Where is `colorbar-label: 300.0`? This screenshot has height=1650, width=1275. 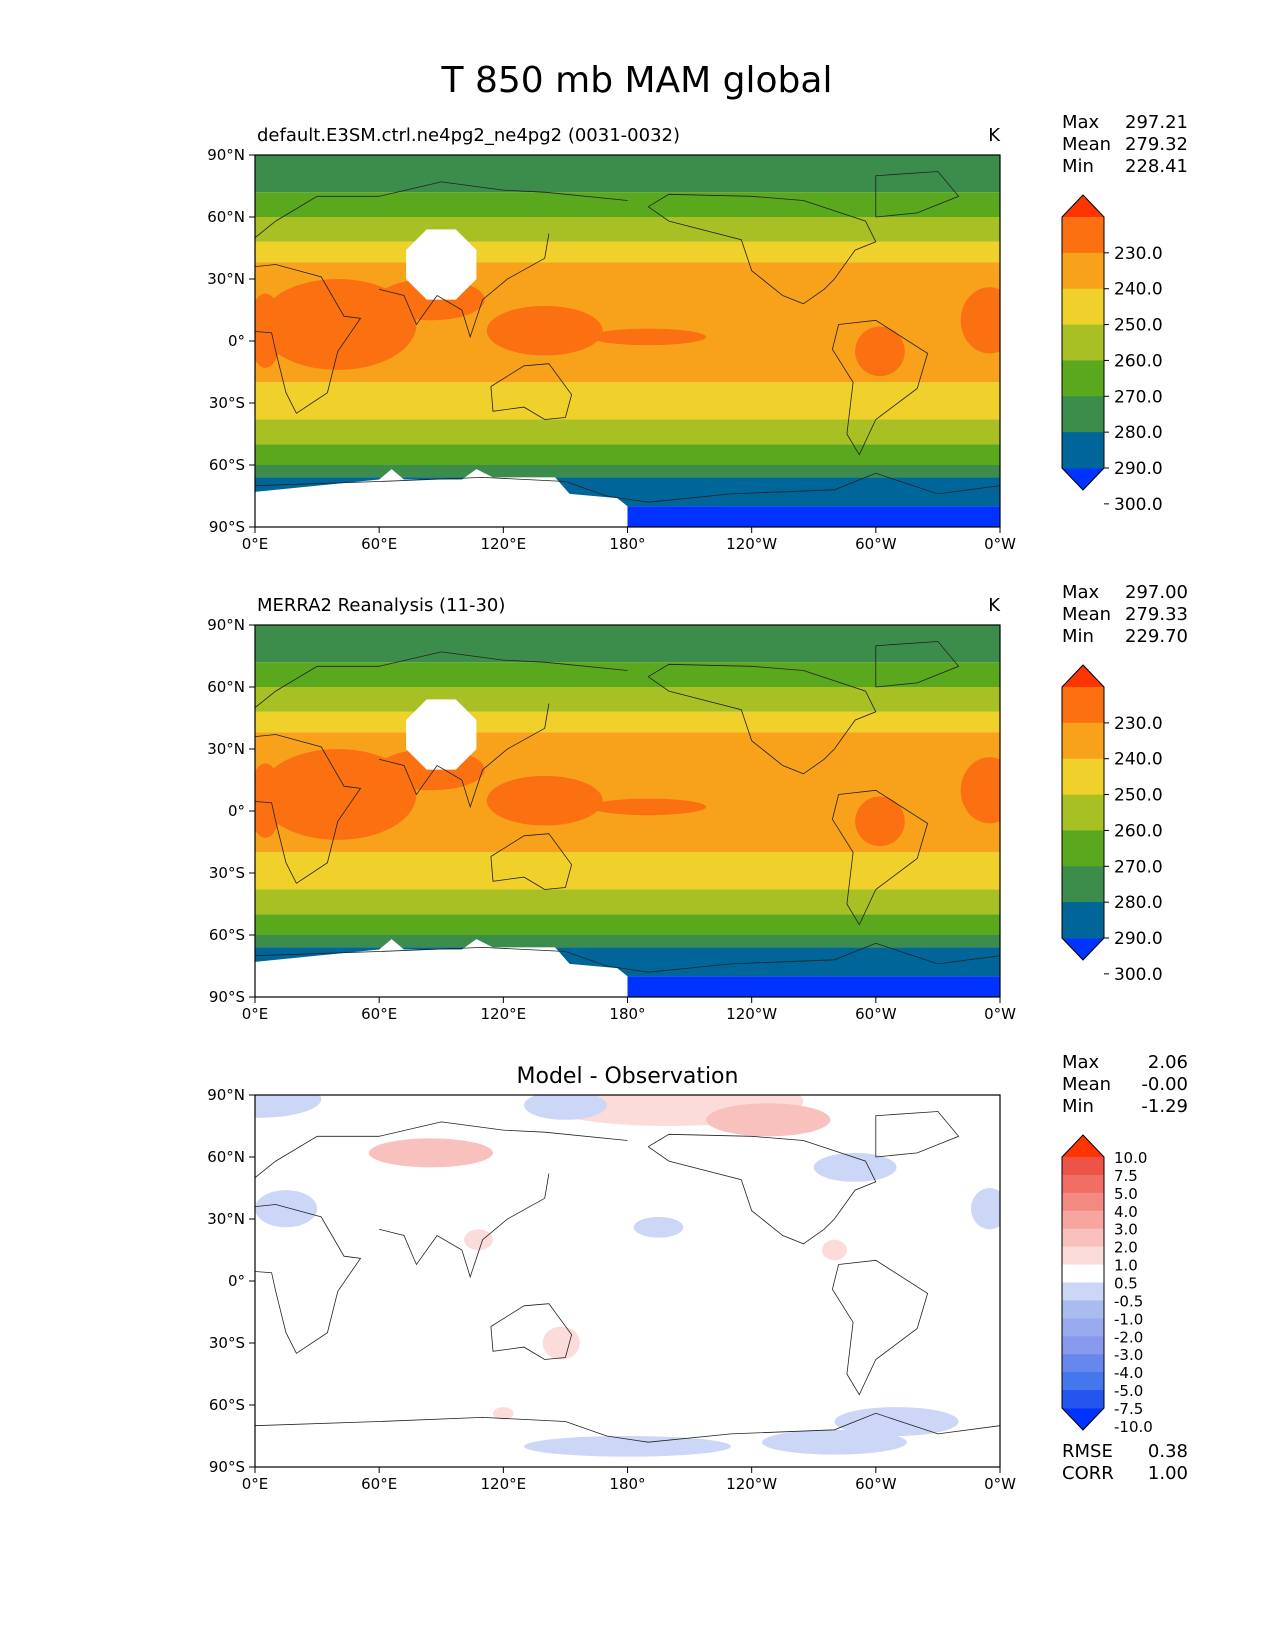 colorbar-label: 300.0 is located at coordinates (1138, 505).